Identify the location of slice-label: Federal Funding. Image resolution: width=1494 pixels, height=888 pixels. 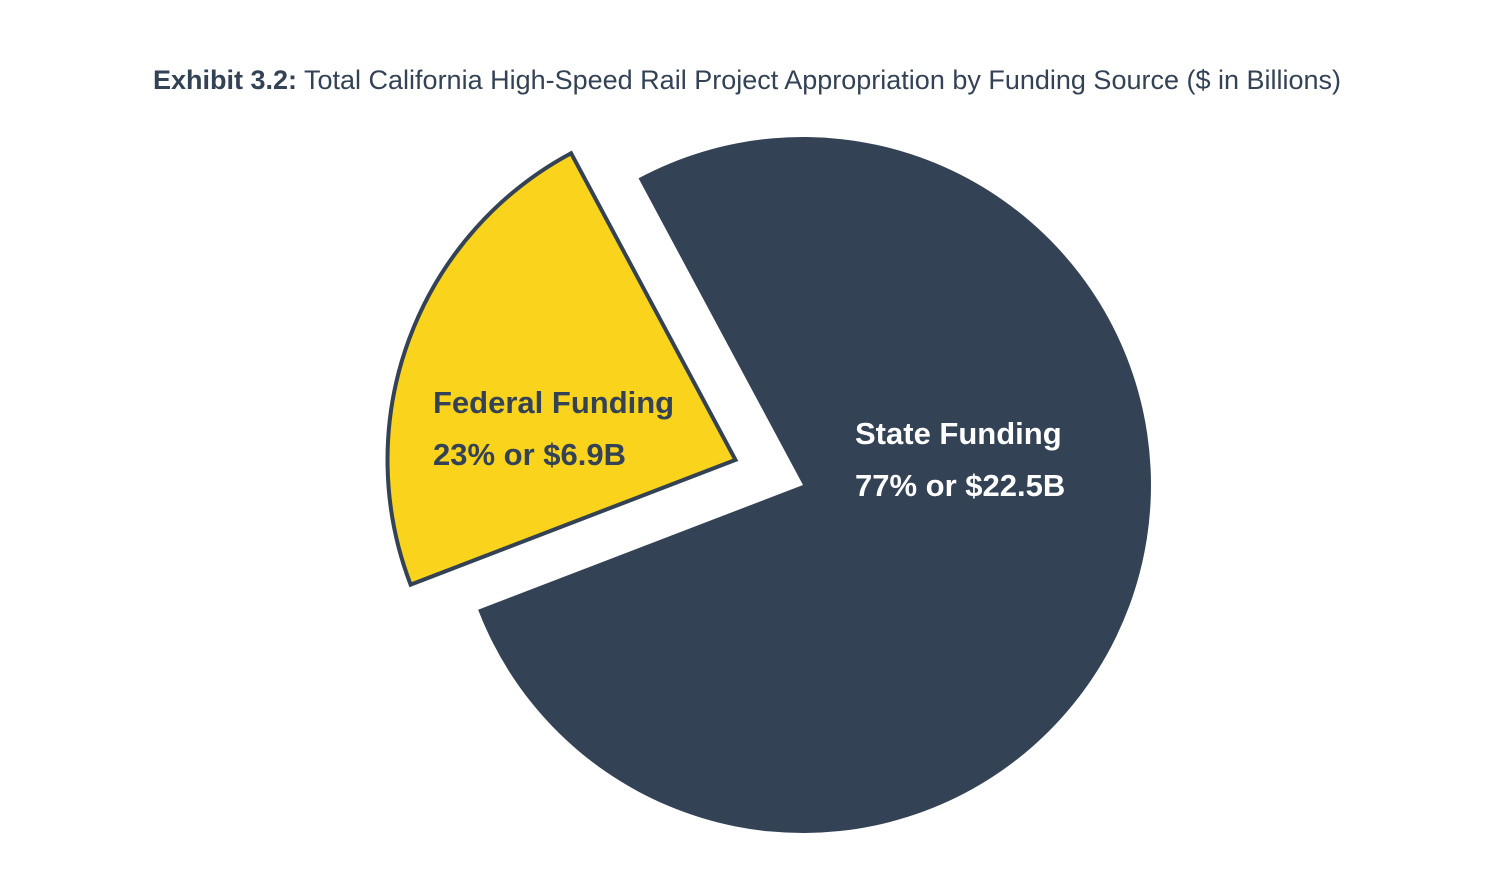
(553, 402).